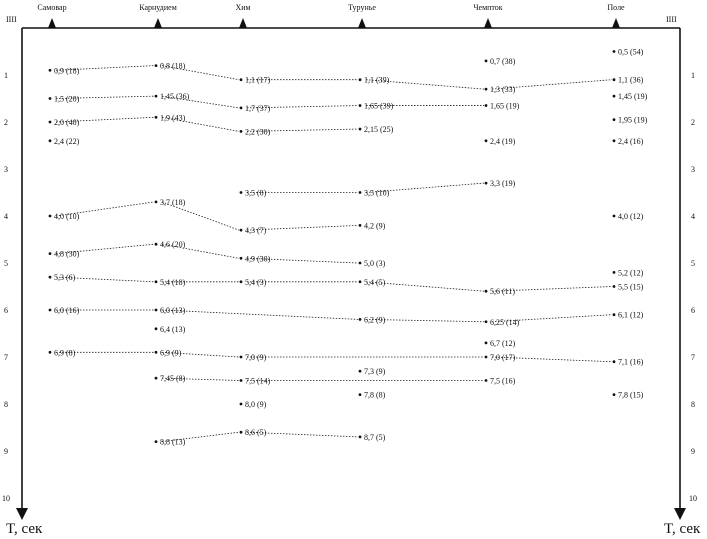  I want to click on station-3-marker, so click(362, 23).